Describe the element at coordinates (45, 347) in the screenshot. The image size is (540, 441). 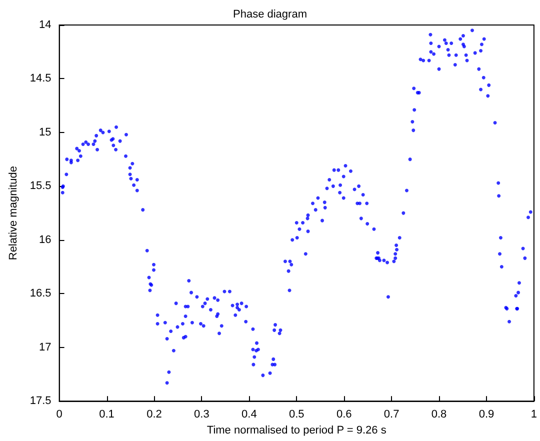
I see `y-tick-label: 17` at that location.